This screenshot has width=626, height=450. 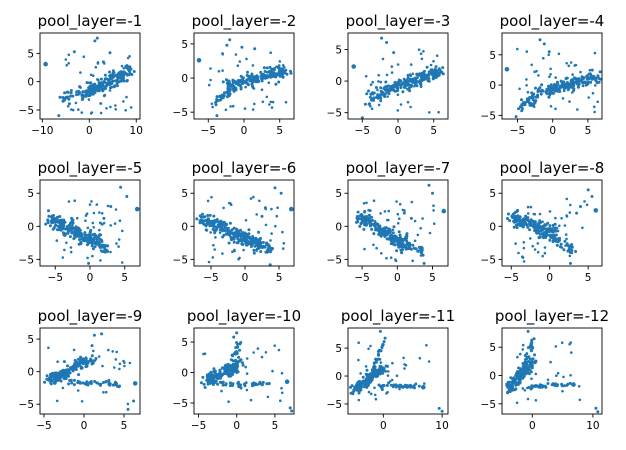 I want to click on y-tick-label: 5, so click(x=30, y=340).